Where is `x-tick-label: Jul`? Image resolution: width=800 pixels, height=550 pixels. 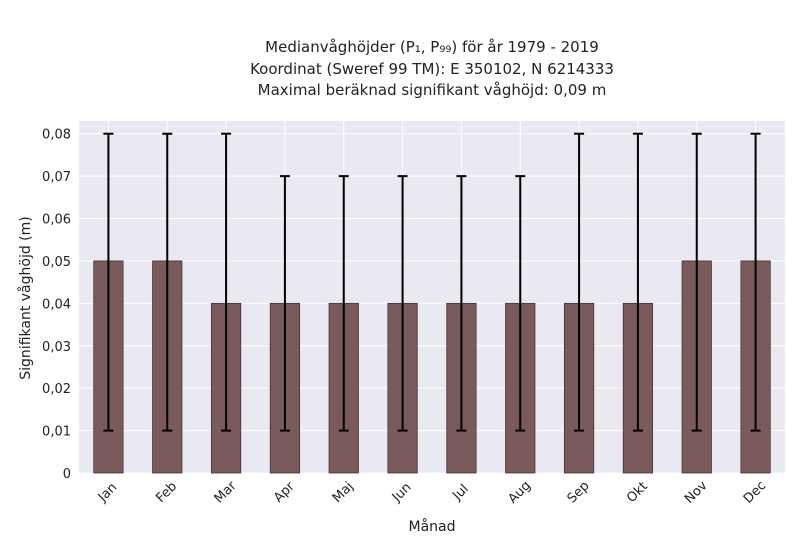
x-tick-label: Jul is located at coordinates (460, 493).